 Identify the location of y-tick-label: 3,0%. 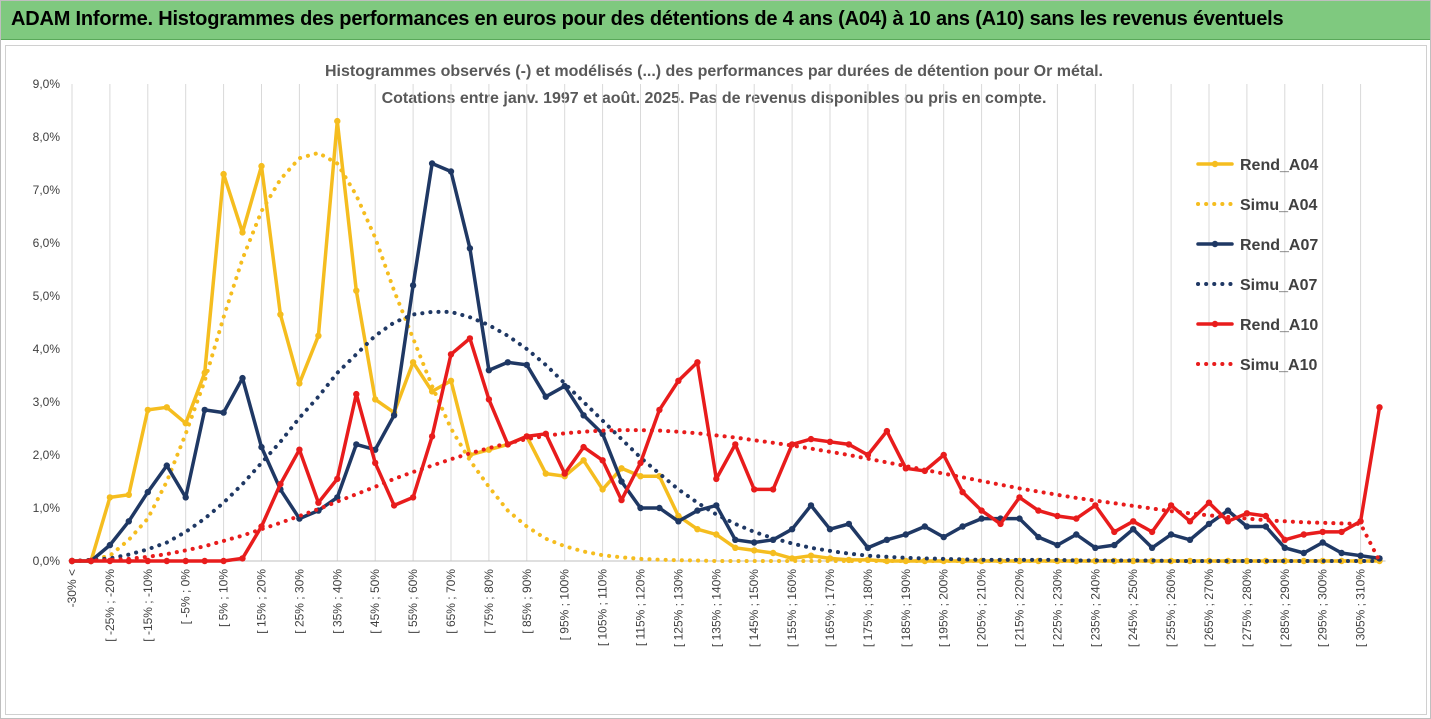
(47, 402).